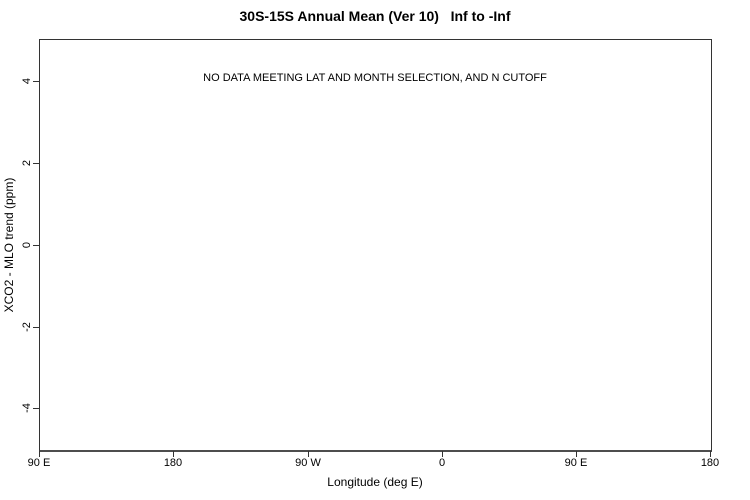 The height and width of the screenshot is (500, 750). What do you see at coordinates (27, 81) in the screenshot?
I see `y-tick-label: 4` at bounding box center [27, 81].